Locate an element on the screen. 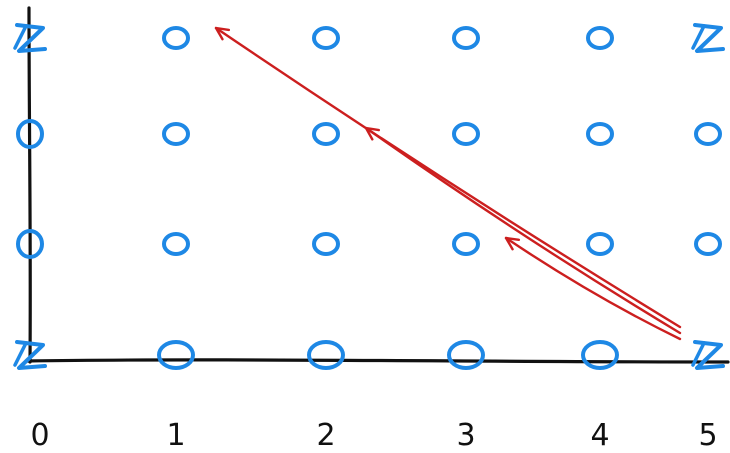  x-axis-labels: 0 1 2 3 4 5 is located at coordinates (373, 435).